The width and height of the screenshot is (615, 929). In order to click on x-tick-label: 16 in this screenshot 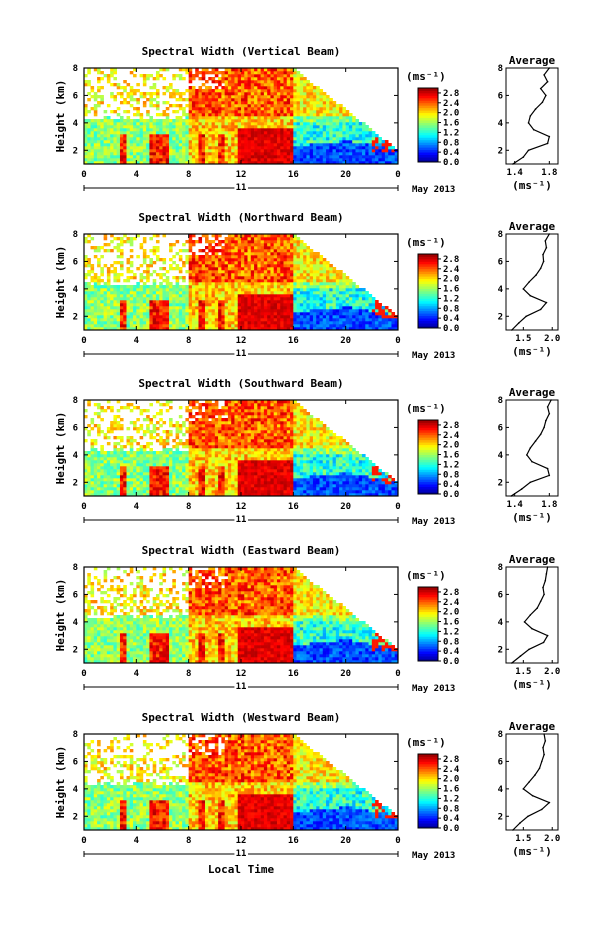, I will do `click(293, 175)`.